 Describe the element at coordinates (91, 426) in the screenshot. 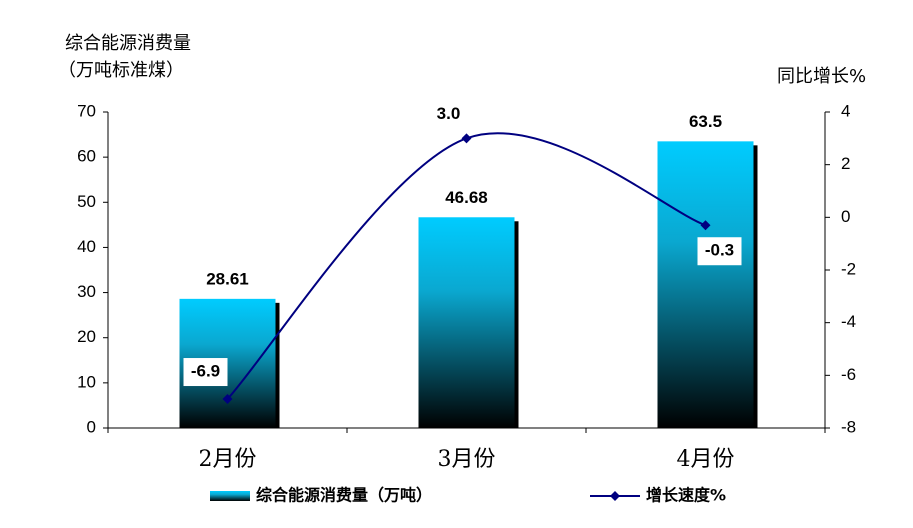

I see `y-tick-label: 0` at that location.